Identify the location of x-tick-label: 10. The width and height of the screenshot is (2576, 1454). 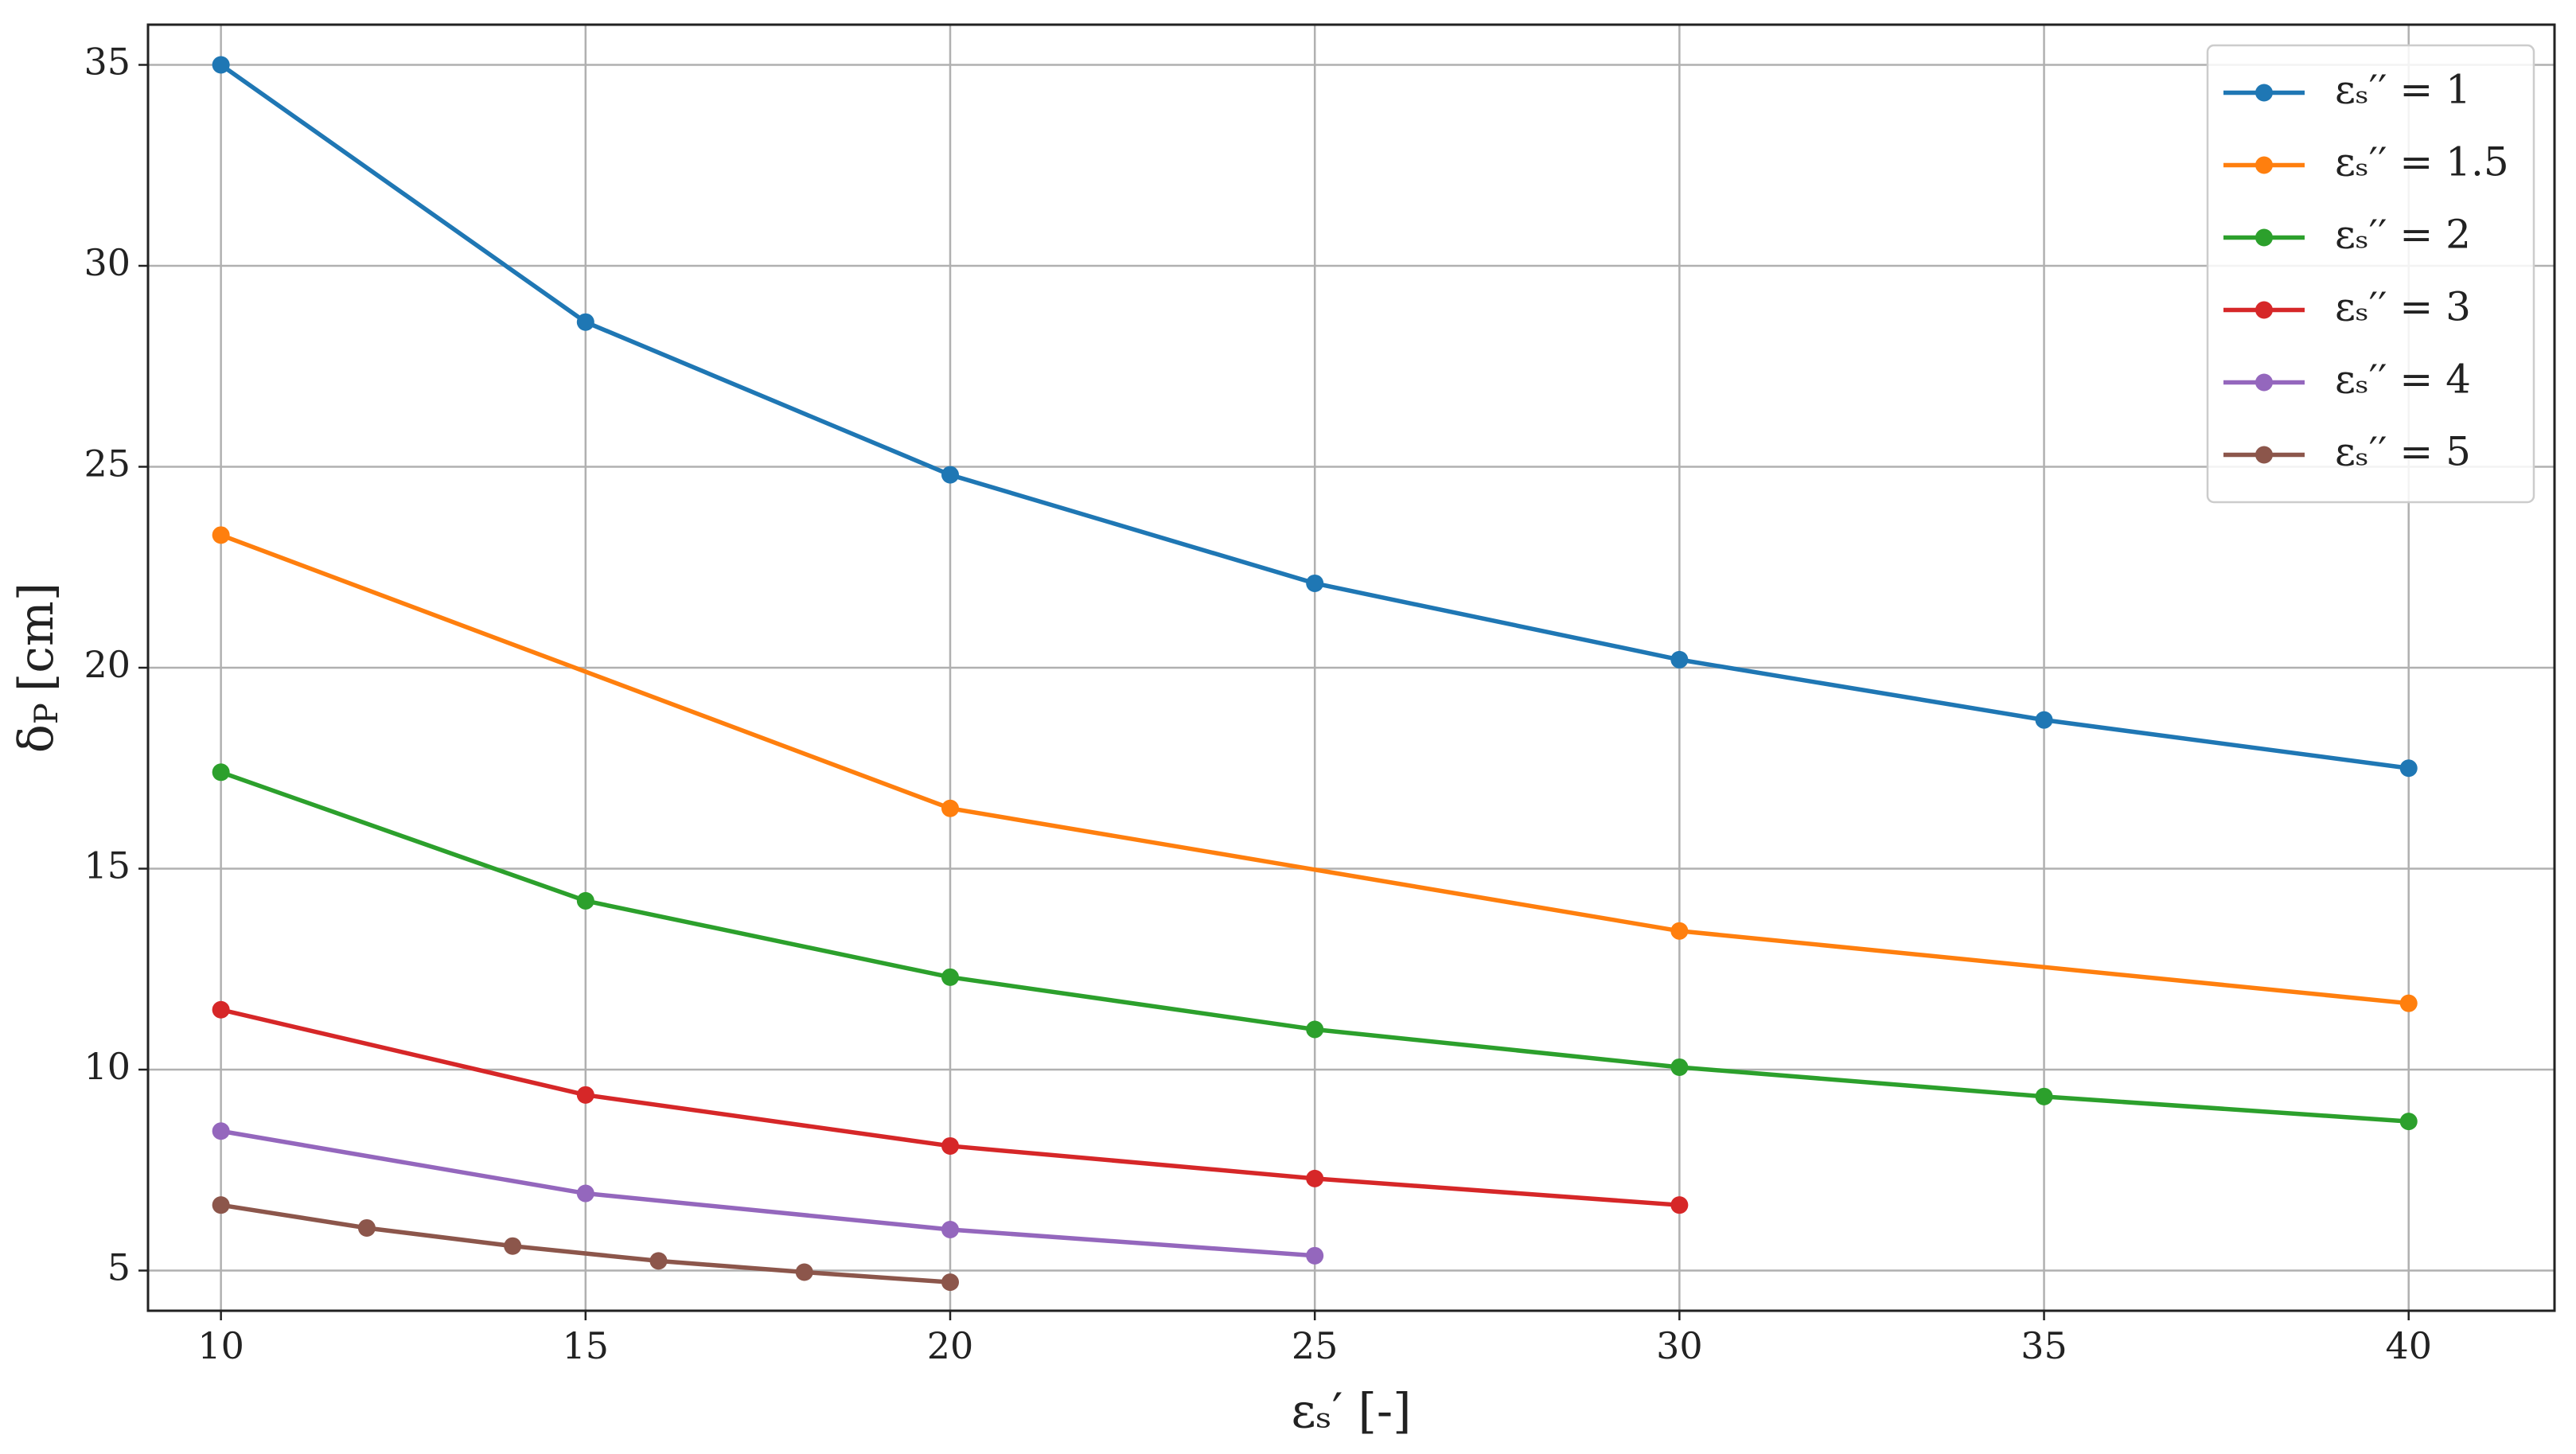
(220, 1345).